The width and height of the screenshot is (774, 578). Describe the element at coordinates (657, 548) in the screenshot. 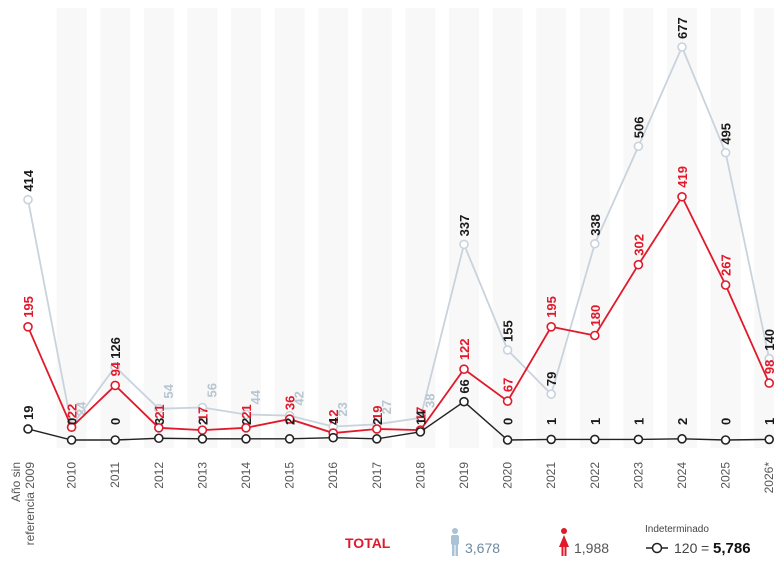

I see `undetermined-marker-icon` at that location.